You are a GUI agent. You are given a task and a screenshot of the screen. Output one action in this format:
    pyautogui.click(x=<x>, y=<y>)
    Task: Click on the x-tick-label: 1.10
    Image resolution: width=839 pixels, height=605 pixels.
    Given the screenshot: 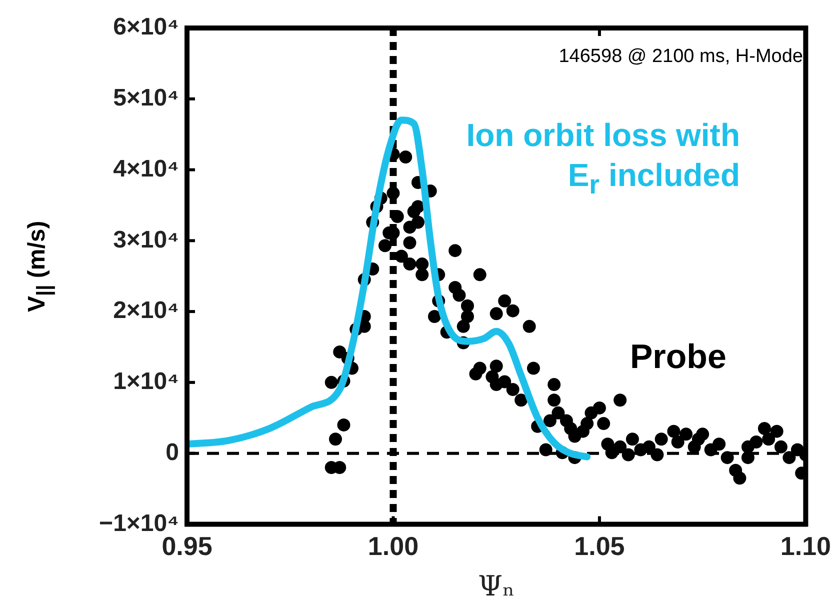 What is the action you would take?
    pyautogui.click(x=806, y=545)
    